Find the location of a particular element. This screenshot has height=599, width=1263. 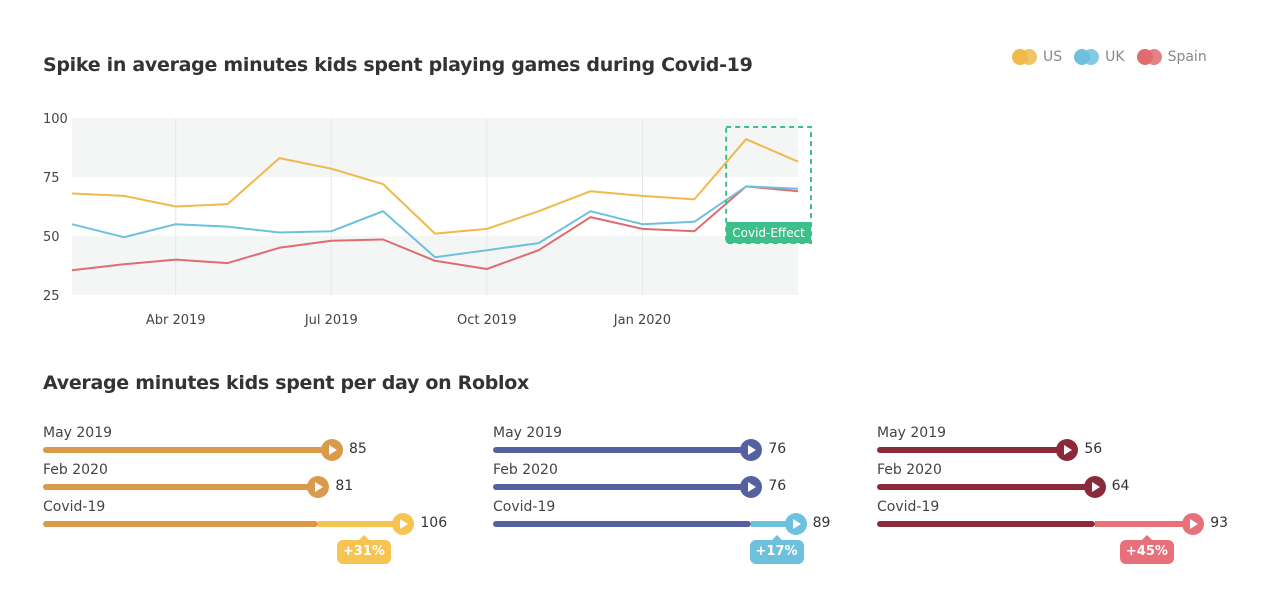

bar-value: 89 is located at coordinates (821, 523).